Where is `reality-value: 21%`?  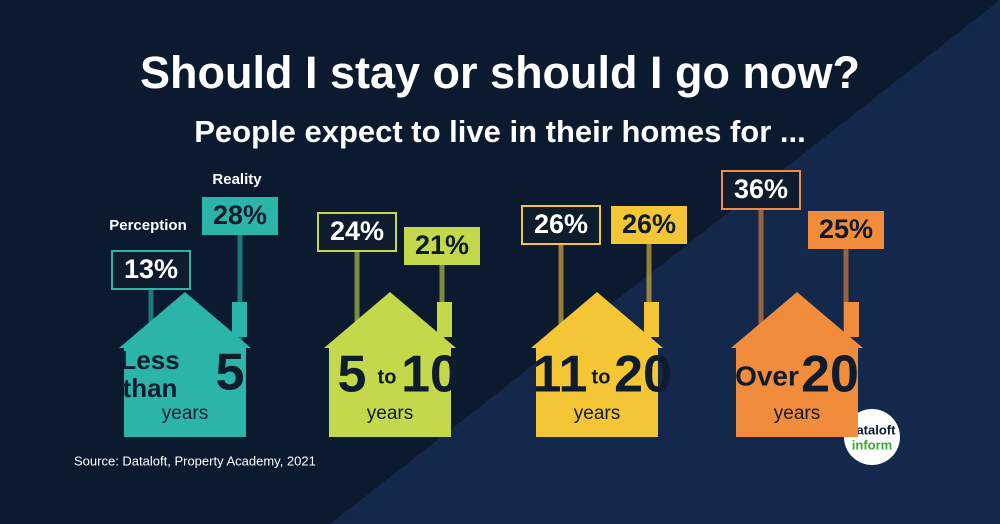 reality-value: 21% is located at coordinates (442, 245).